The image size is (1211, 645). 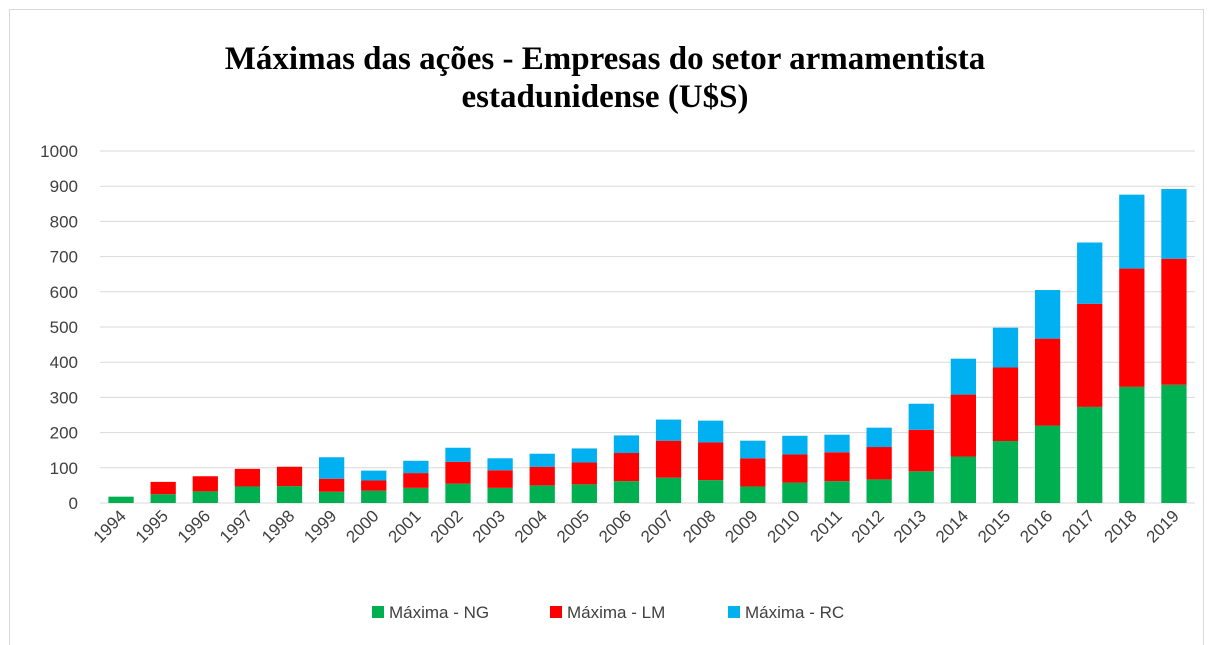 What do you see at coordinates (994, 526) in the screenshot?
I see `x-tick-label: 2015` at bounding box center [994, 526].